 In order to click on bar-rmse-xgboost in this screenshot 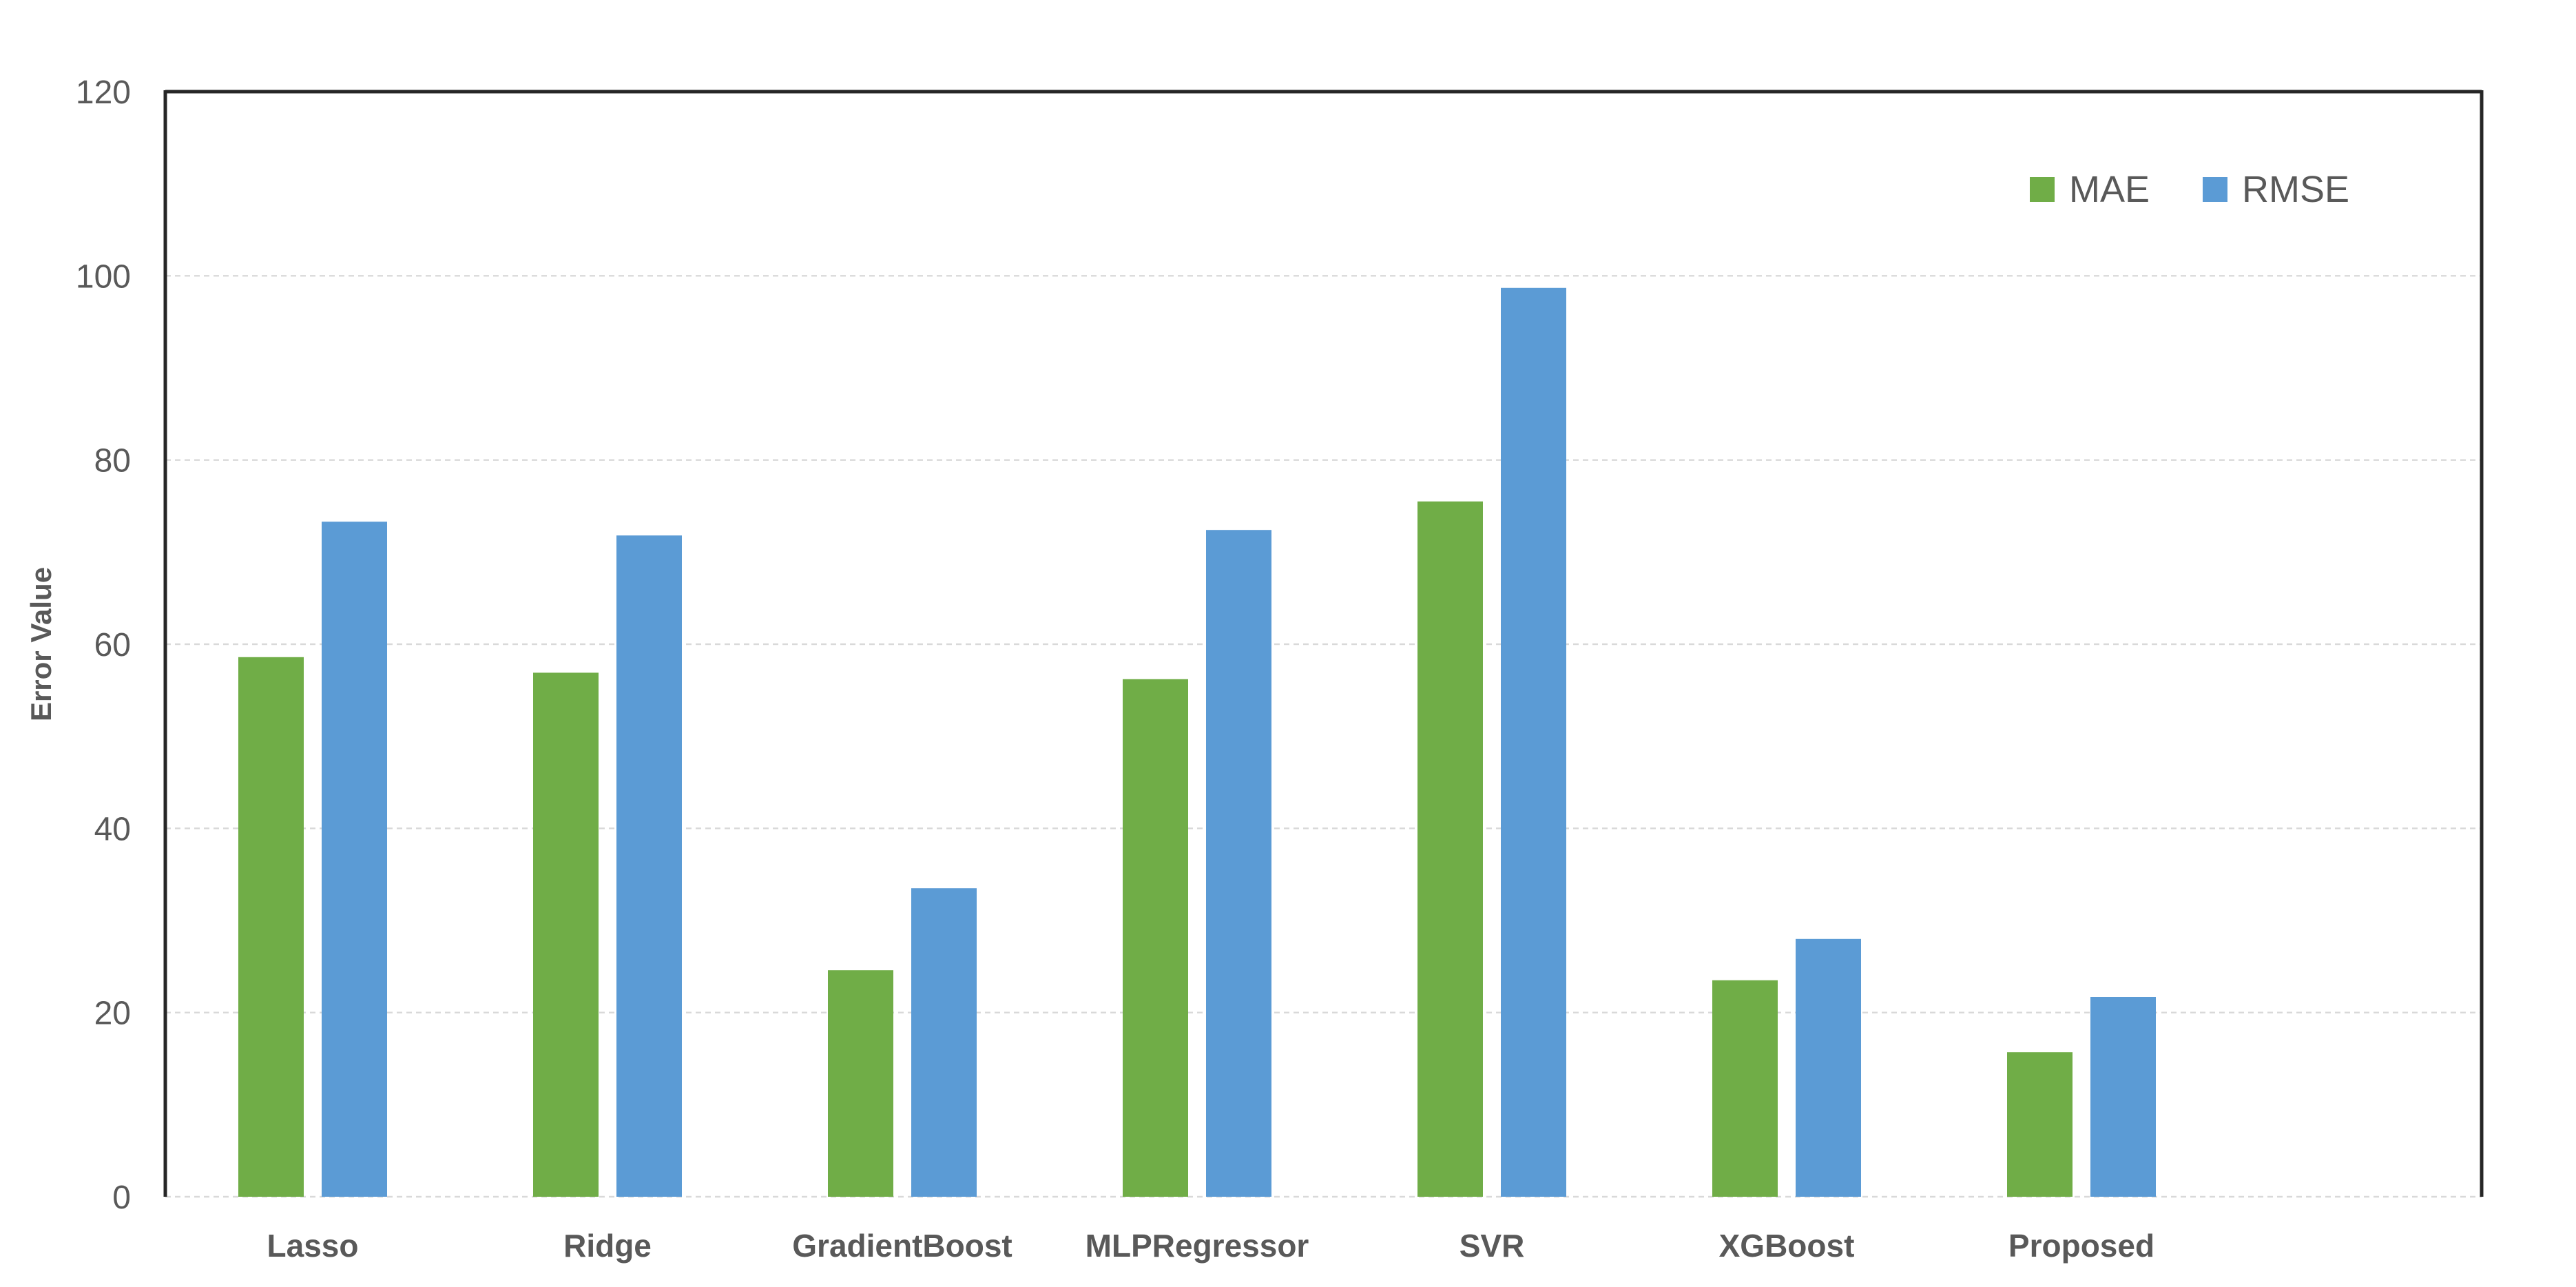, I will do `click(1828, 1067)`.